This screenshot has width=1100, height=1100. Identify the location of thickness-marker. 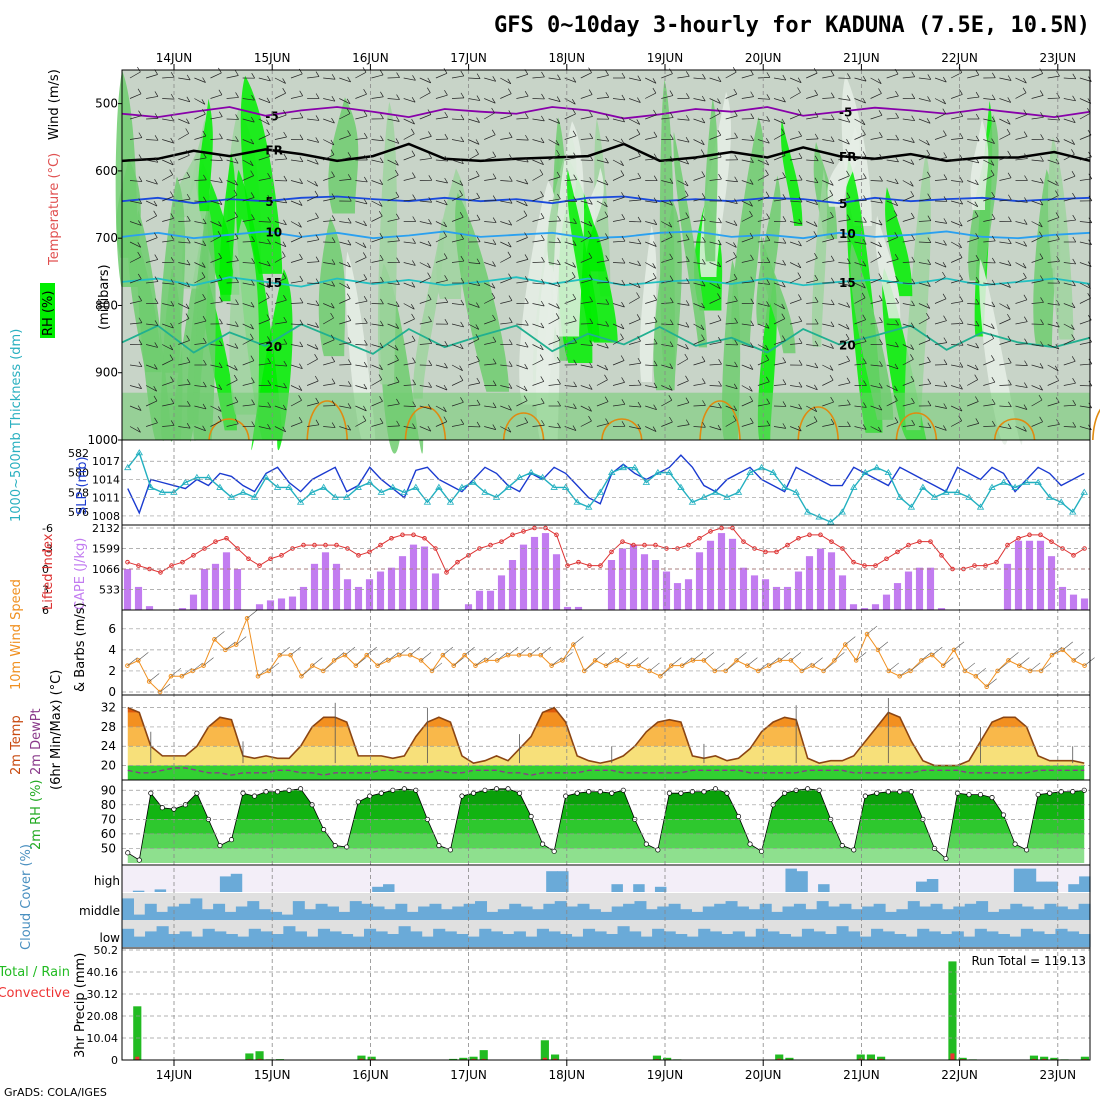
(877, 467).